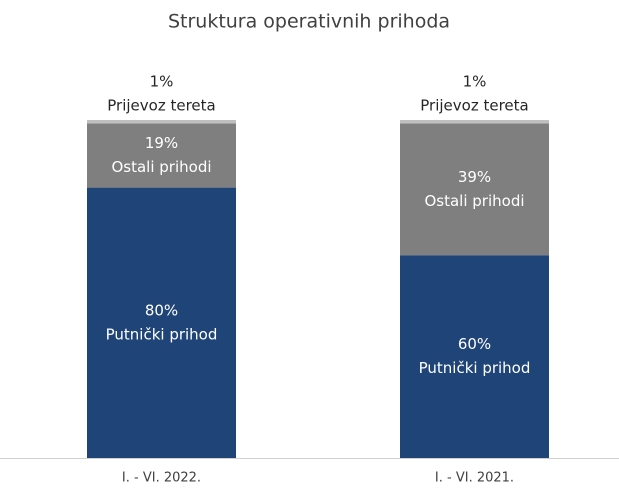 The image size is (619, 489). Describe the element at coordinates (474, 344) in the screenshot. I see `data-label: 60%` at that location.